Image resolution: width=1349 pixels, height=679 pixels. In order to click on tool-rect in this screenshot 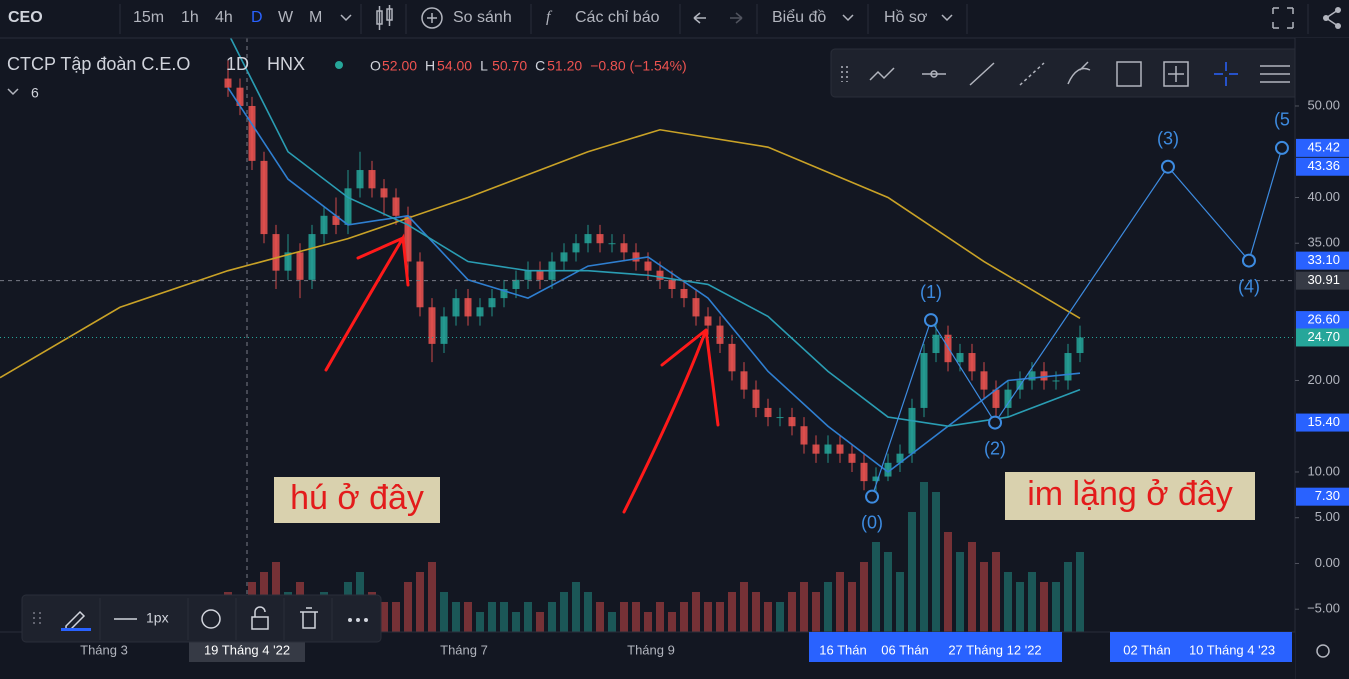, I will do `click(1129, 74)`.